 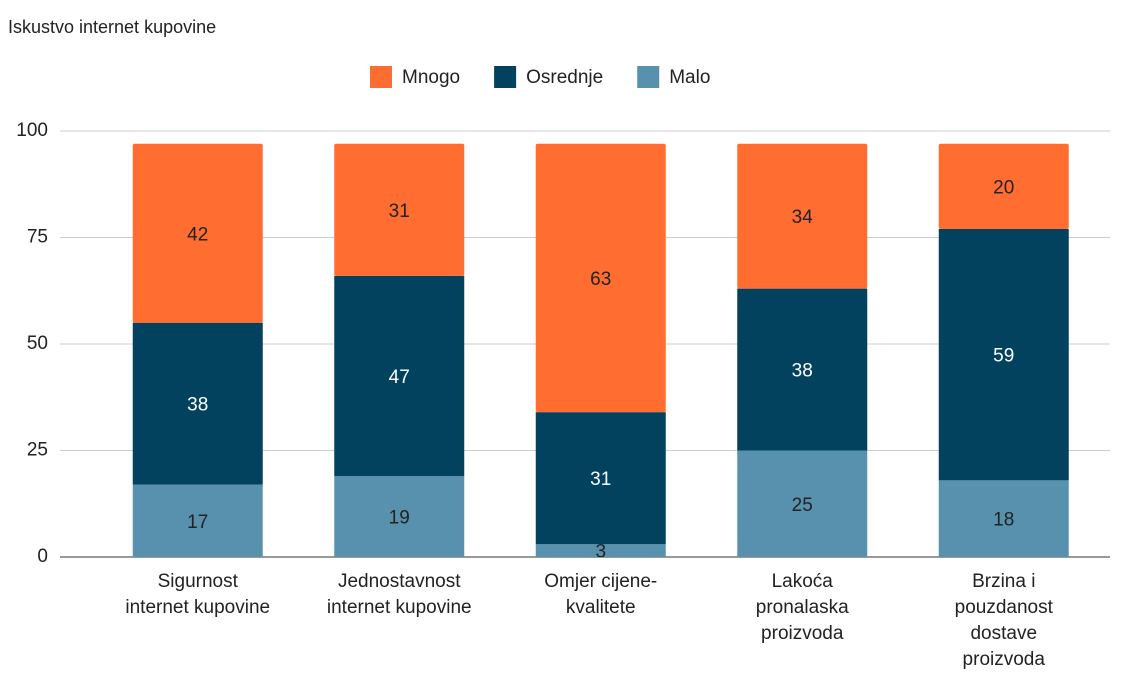 What do you see at coordinates (431, 77) in the screenshot?
I see `legend-label: Mnogo` at bounding box center [431, 77].